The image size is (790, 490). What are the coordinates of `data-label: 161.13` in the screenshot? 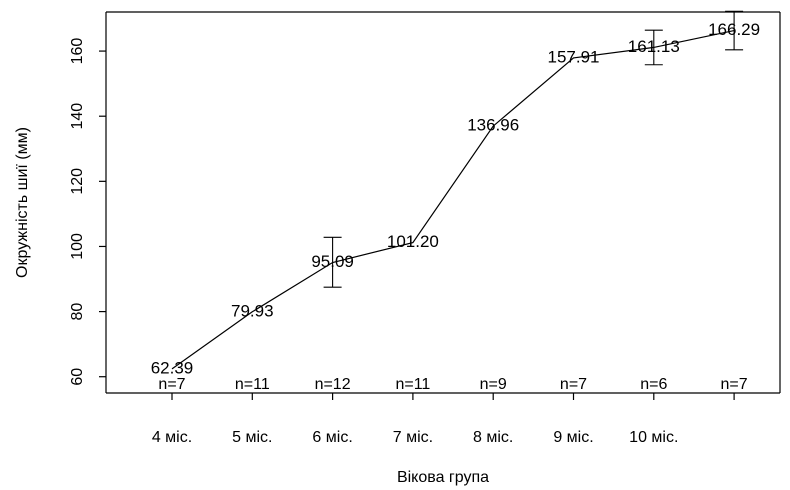 It's located at (654, 46).